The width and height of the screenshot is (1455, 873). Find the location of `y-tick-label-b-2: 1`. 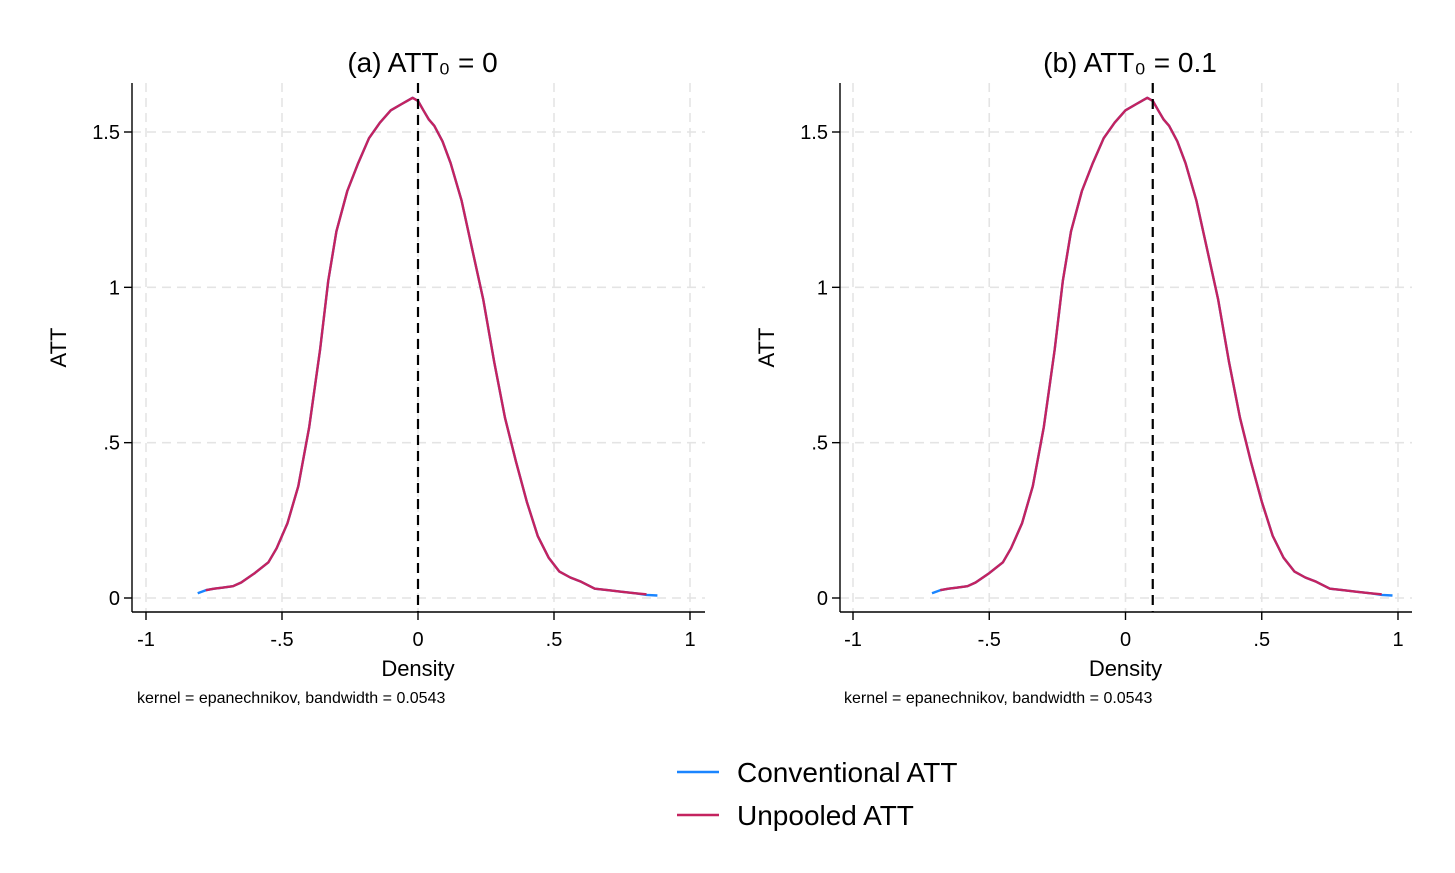

y-tick-label-b-2: 1 is located at coordinates (822, 288).